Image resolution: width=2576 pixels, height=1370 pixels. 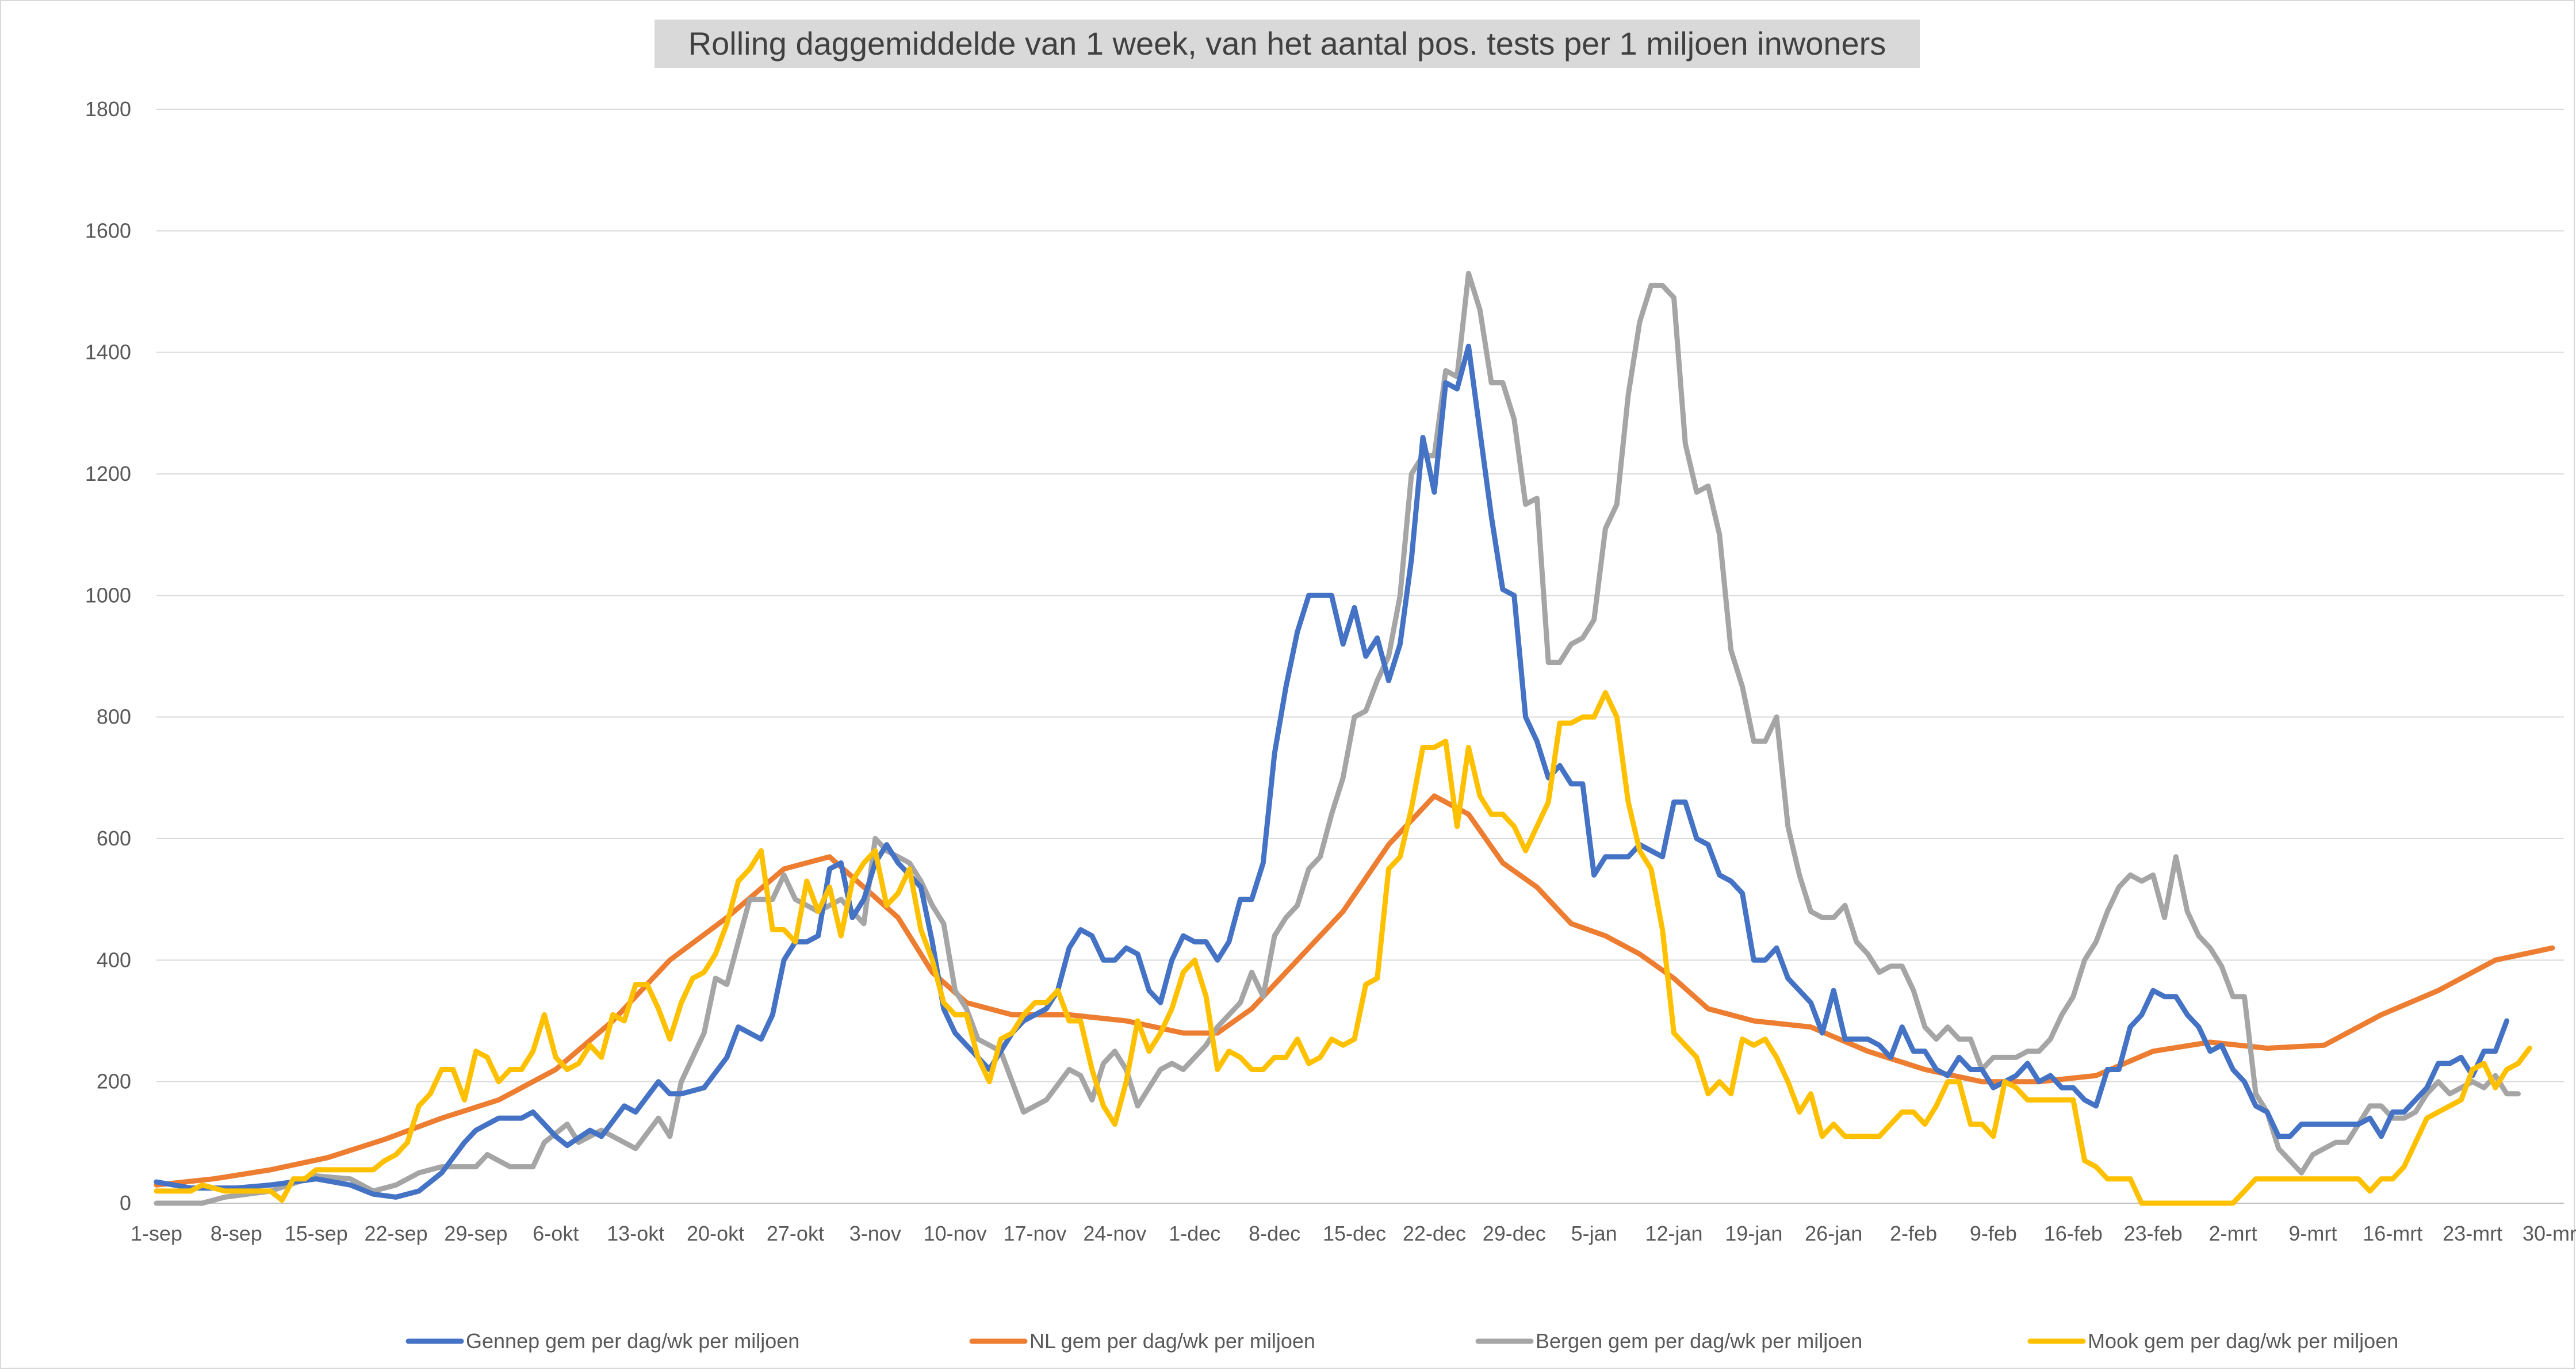 What do you see at coordinates (1434, 1233) in the screenshot?
I see `x-tick-label: 22-dec` at bounding box center [1434, 1233].